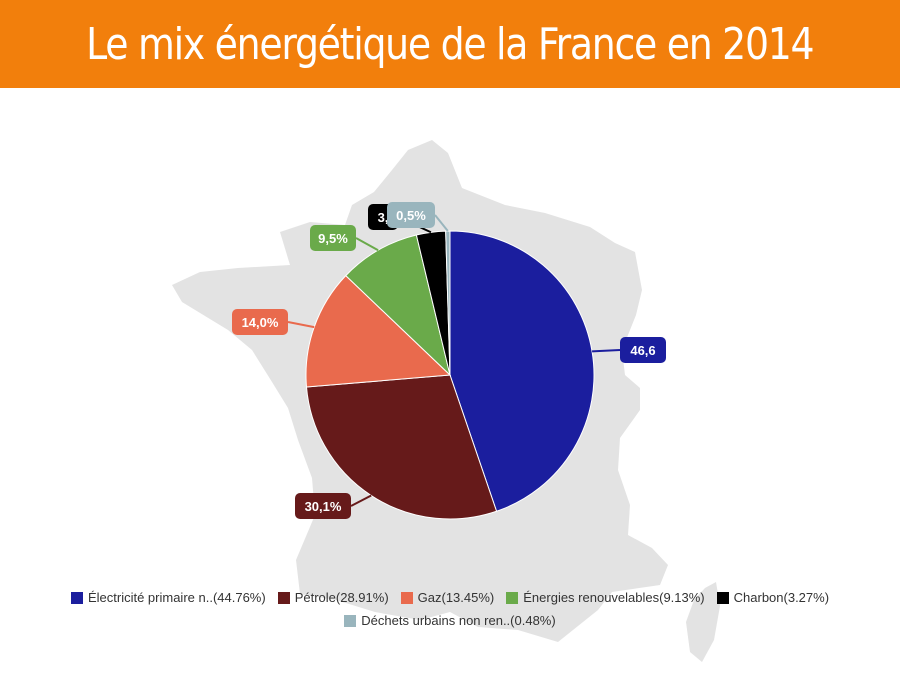 The width and height of the screenshot is (900, 689). I want to click on data-label-5: 3,, so click(383, 217).